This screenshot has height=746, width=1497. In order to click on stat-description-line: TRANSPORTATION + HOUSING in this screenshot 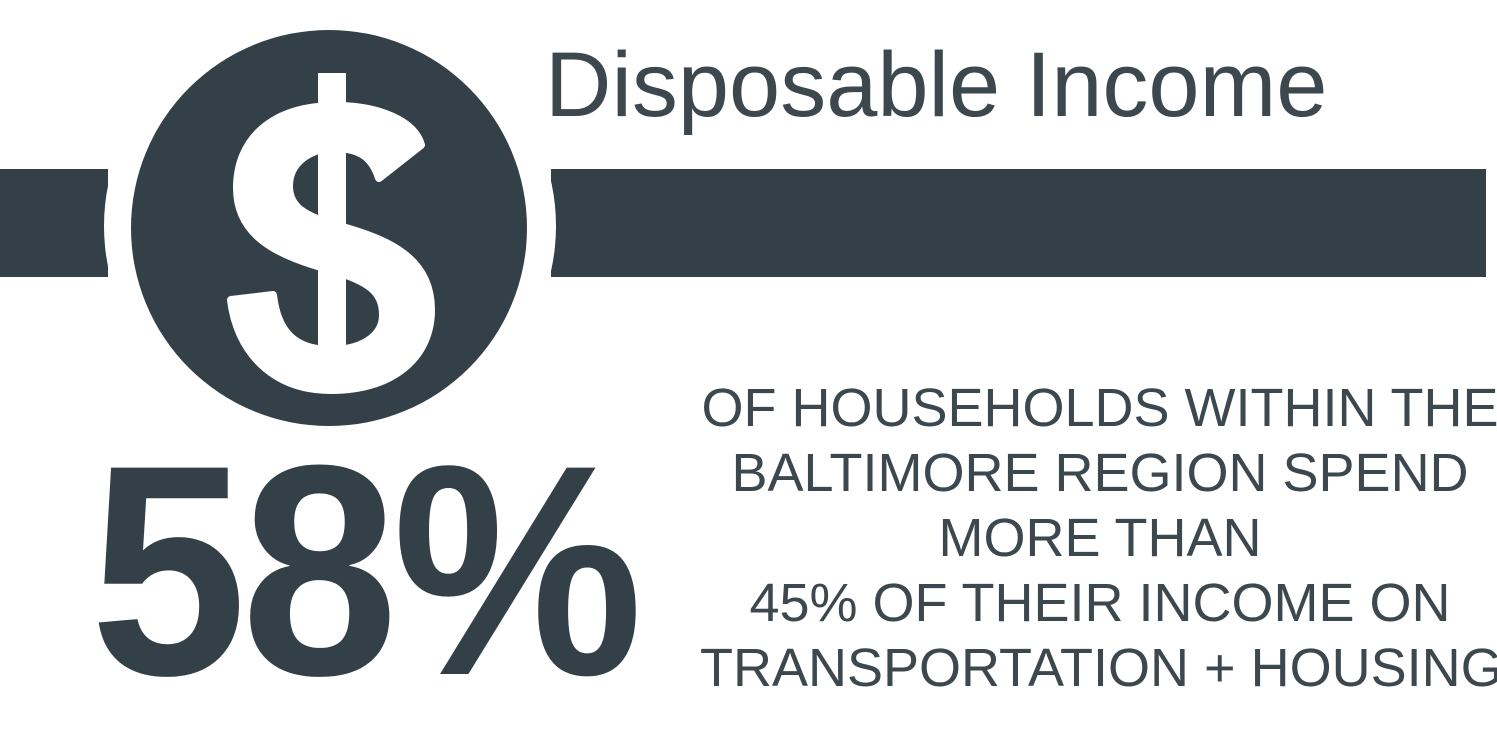, I will do `click(1098, 668)`.